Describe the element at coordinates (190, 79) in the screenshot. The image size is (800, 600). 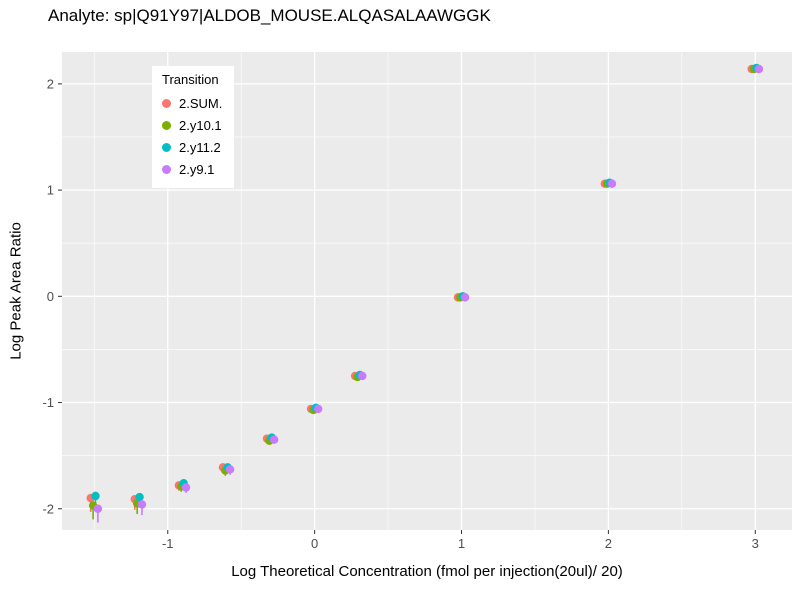
I see `legend-title: Transition` at that location.